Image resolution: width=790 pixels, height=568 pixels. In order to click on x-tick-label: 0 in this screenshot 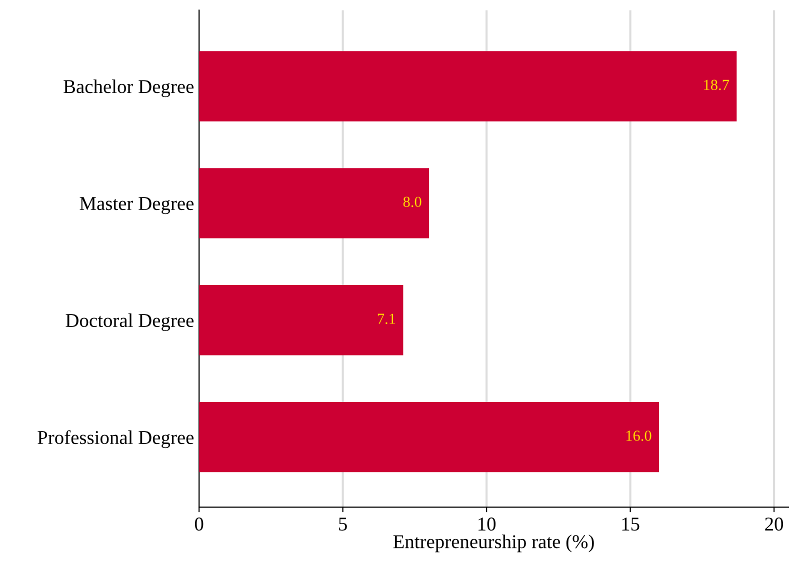, I will do `click(199, 524)`.